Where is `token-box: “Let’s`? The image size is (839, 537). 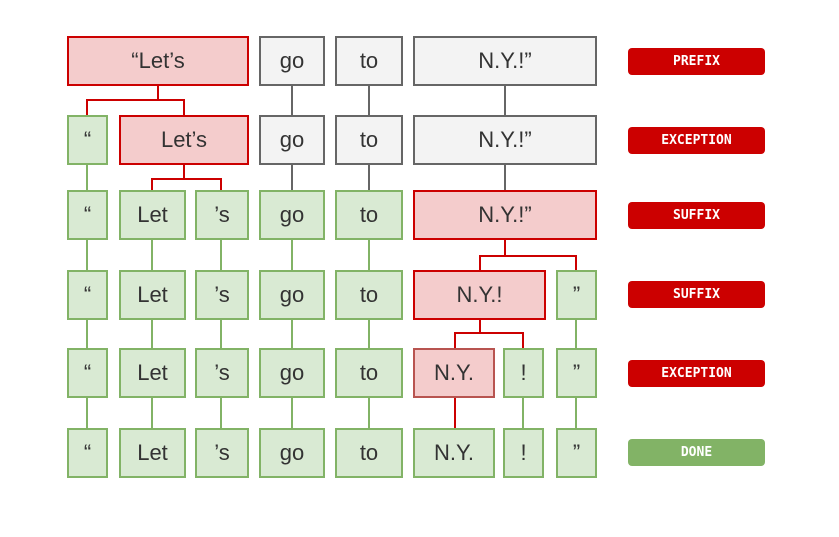
token-box: “Let’s is located at coordinates (158, 61).